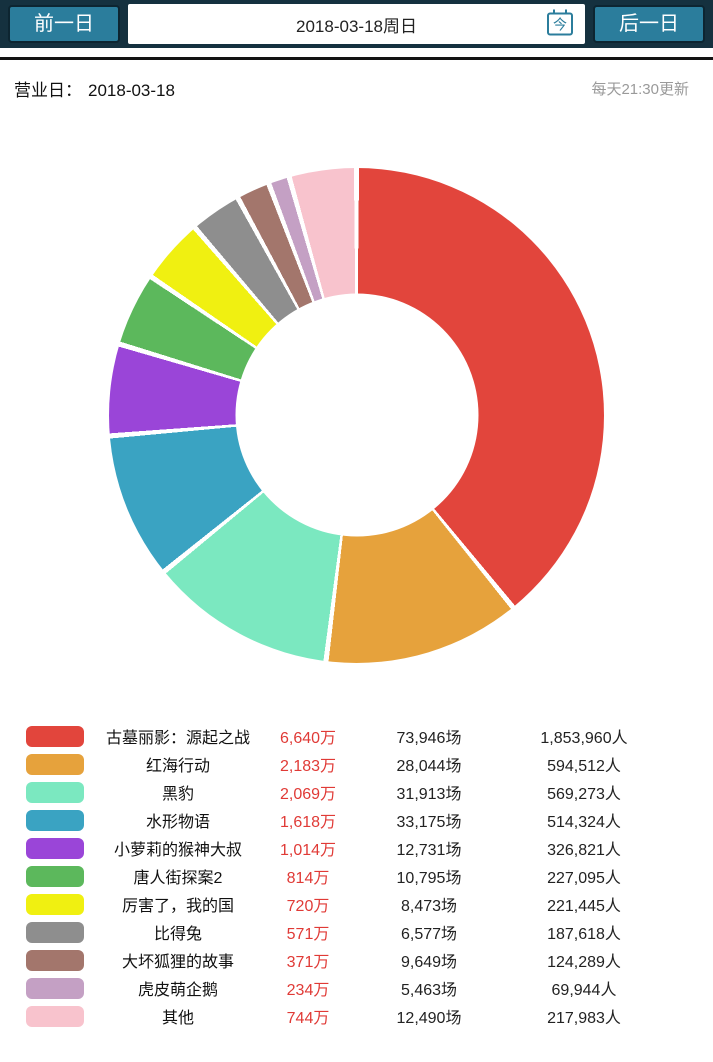 This screenshot has height=1062, width=713. What do you see at coordinates (369, 739) in the screenshot?
I see `legend-row: 古墓丽影：源起之战 6,640万 73,946场 1,853,960人` at bounding box center [369, 739].